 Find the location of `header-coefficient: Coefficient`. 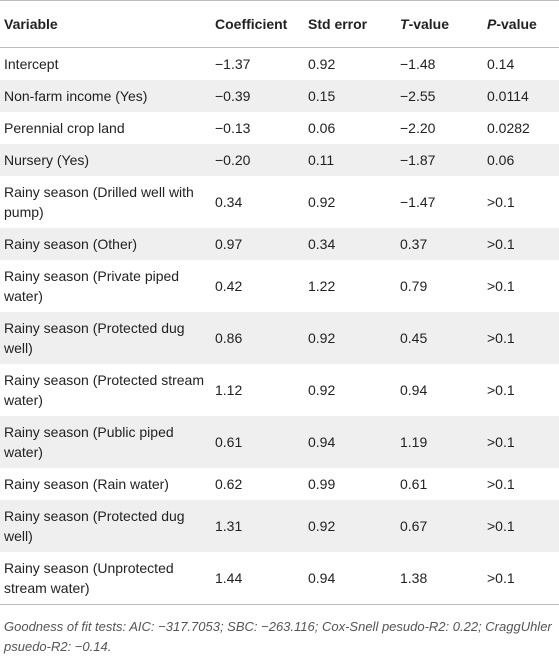

header-coefficient: Coefficient is located at coordinates (257, 24).